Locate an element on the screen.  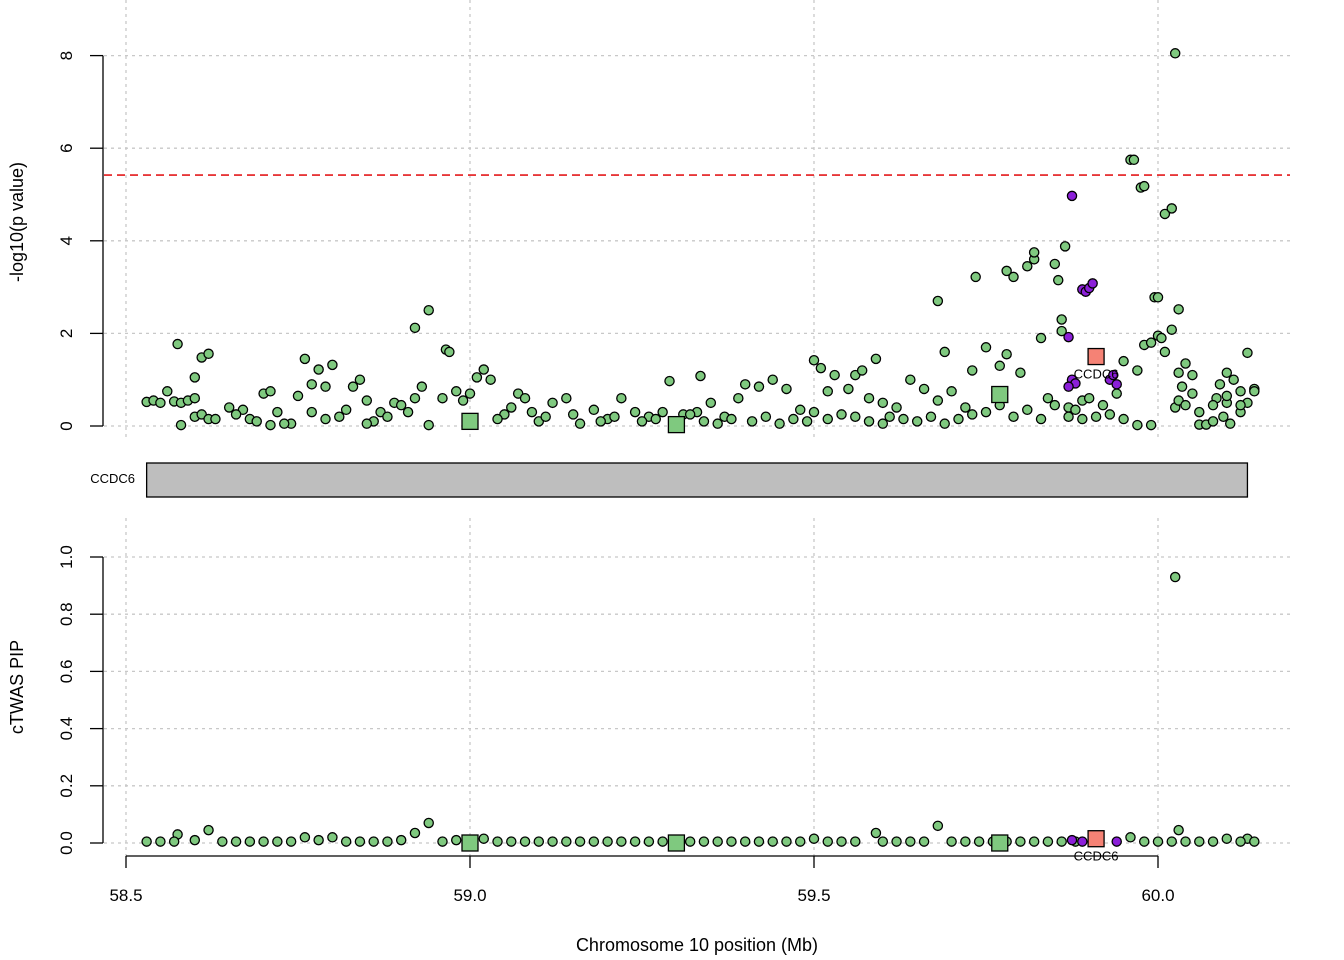
pip-highlight-snp-point is located at coordinates (1116, 841).